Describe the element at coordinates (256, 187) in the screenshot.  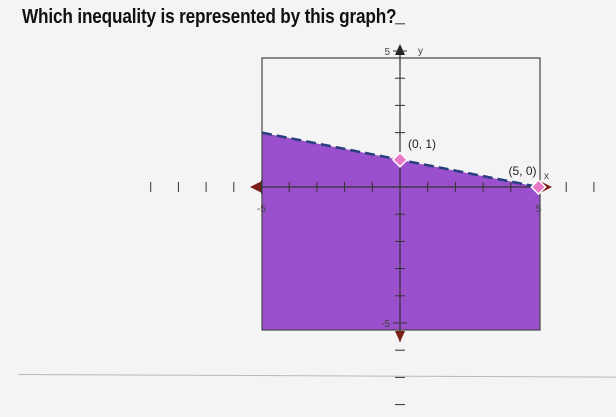
I see `x-axis-arrow-left` at that location.